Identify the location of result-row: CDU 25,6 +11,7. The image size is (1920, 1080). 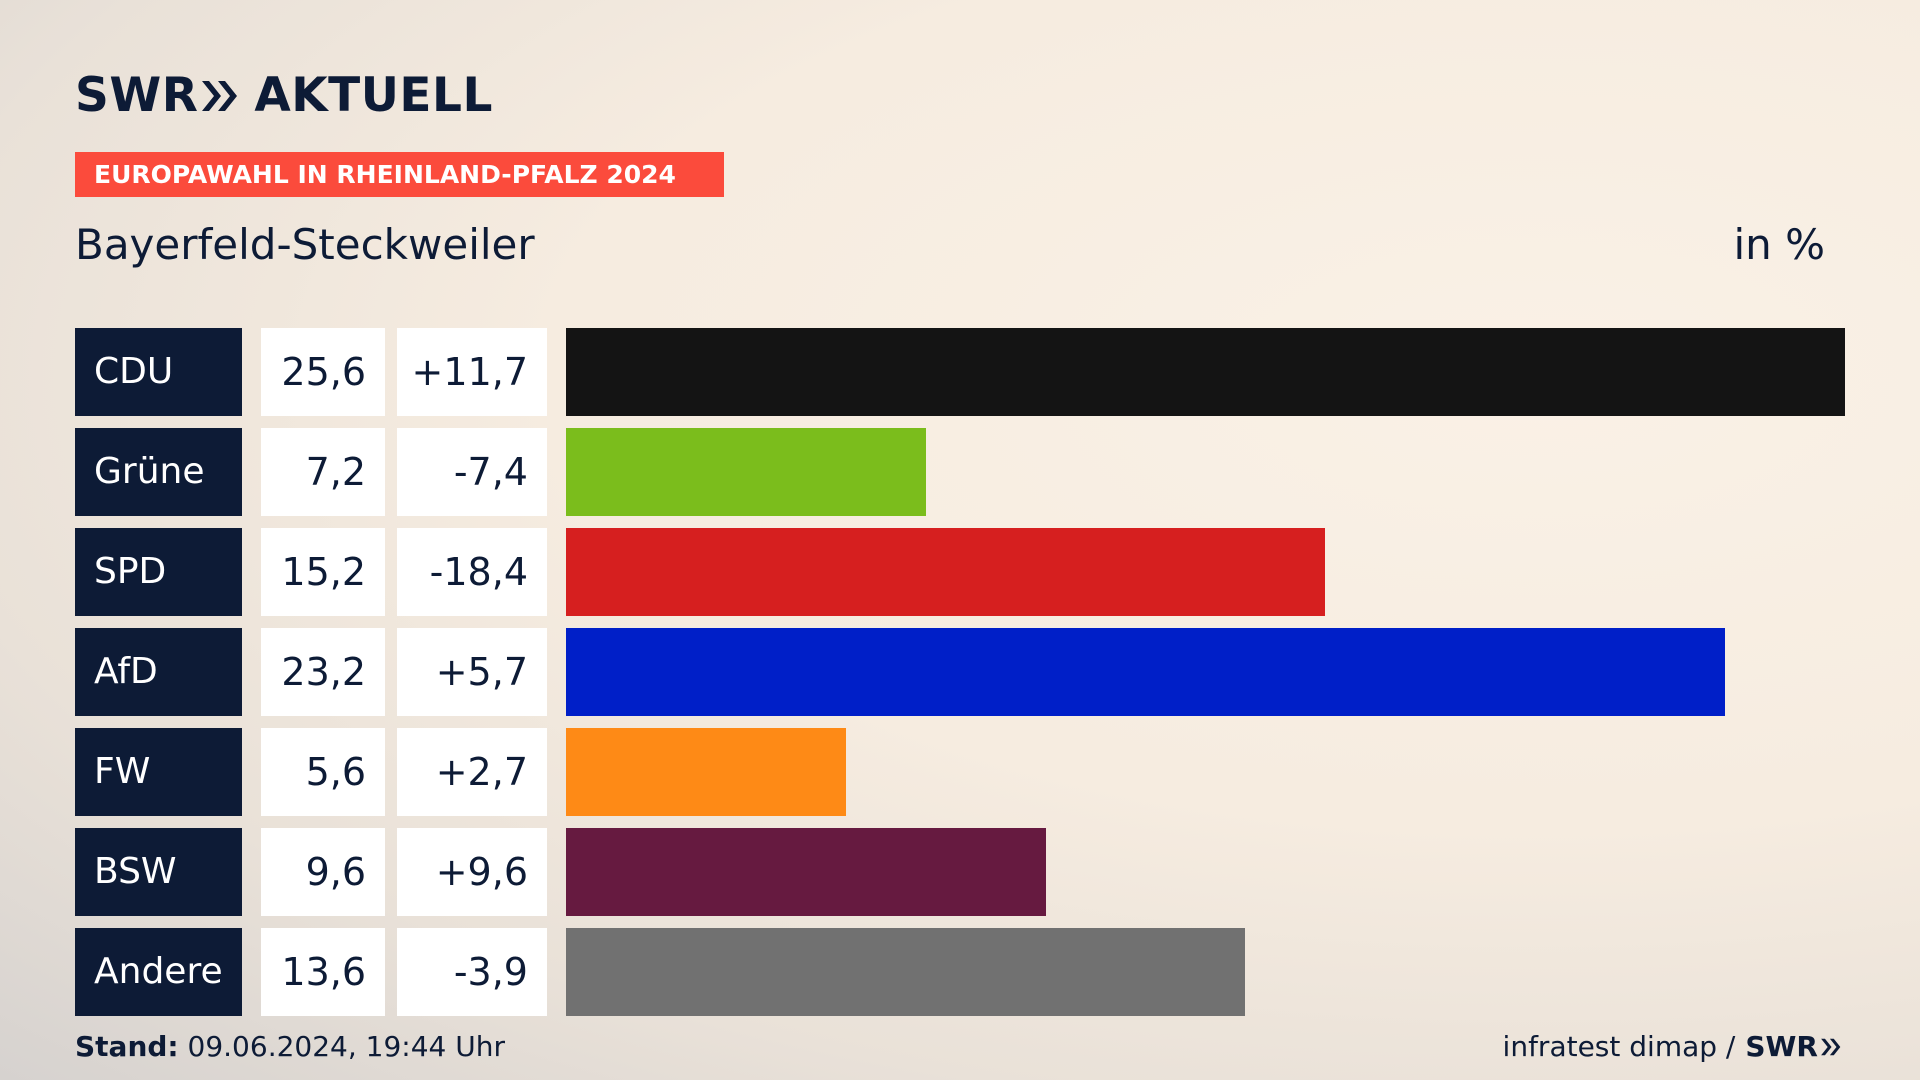
(960, 372).